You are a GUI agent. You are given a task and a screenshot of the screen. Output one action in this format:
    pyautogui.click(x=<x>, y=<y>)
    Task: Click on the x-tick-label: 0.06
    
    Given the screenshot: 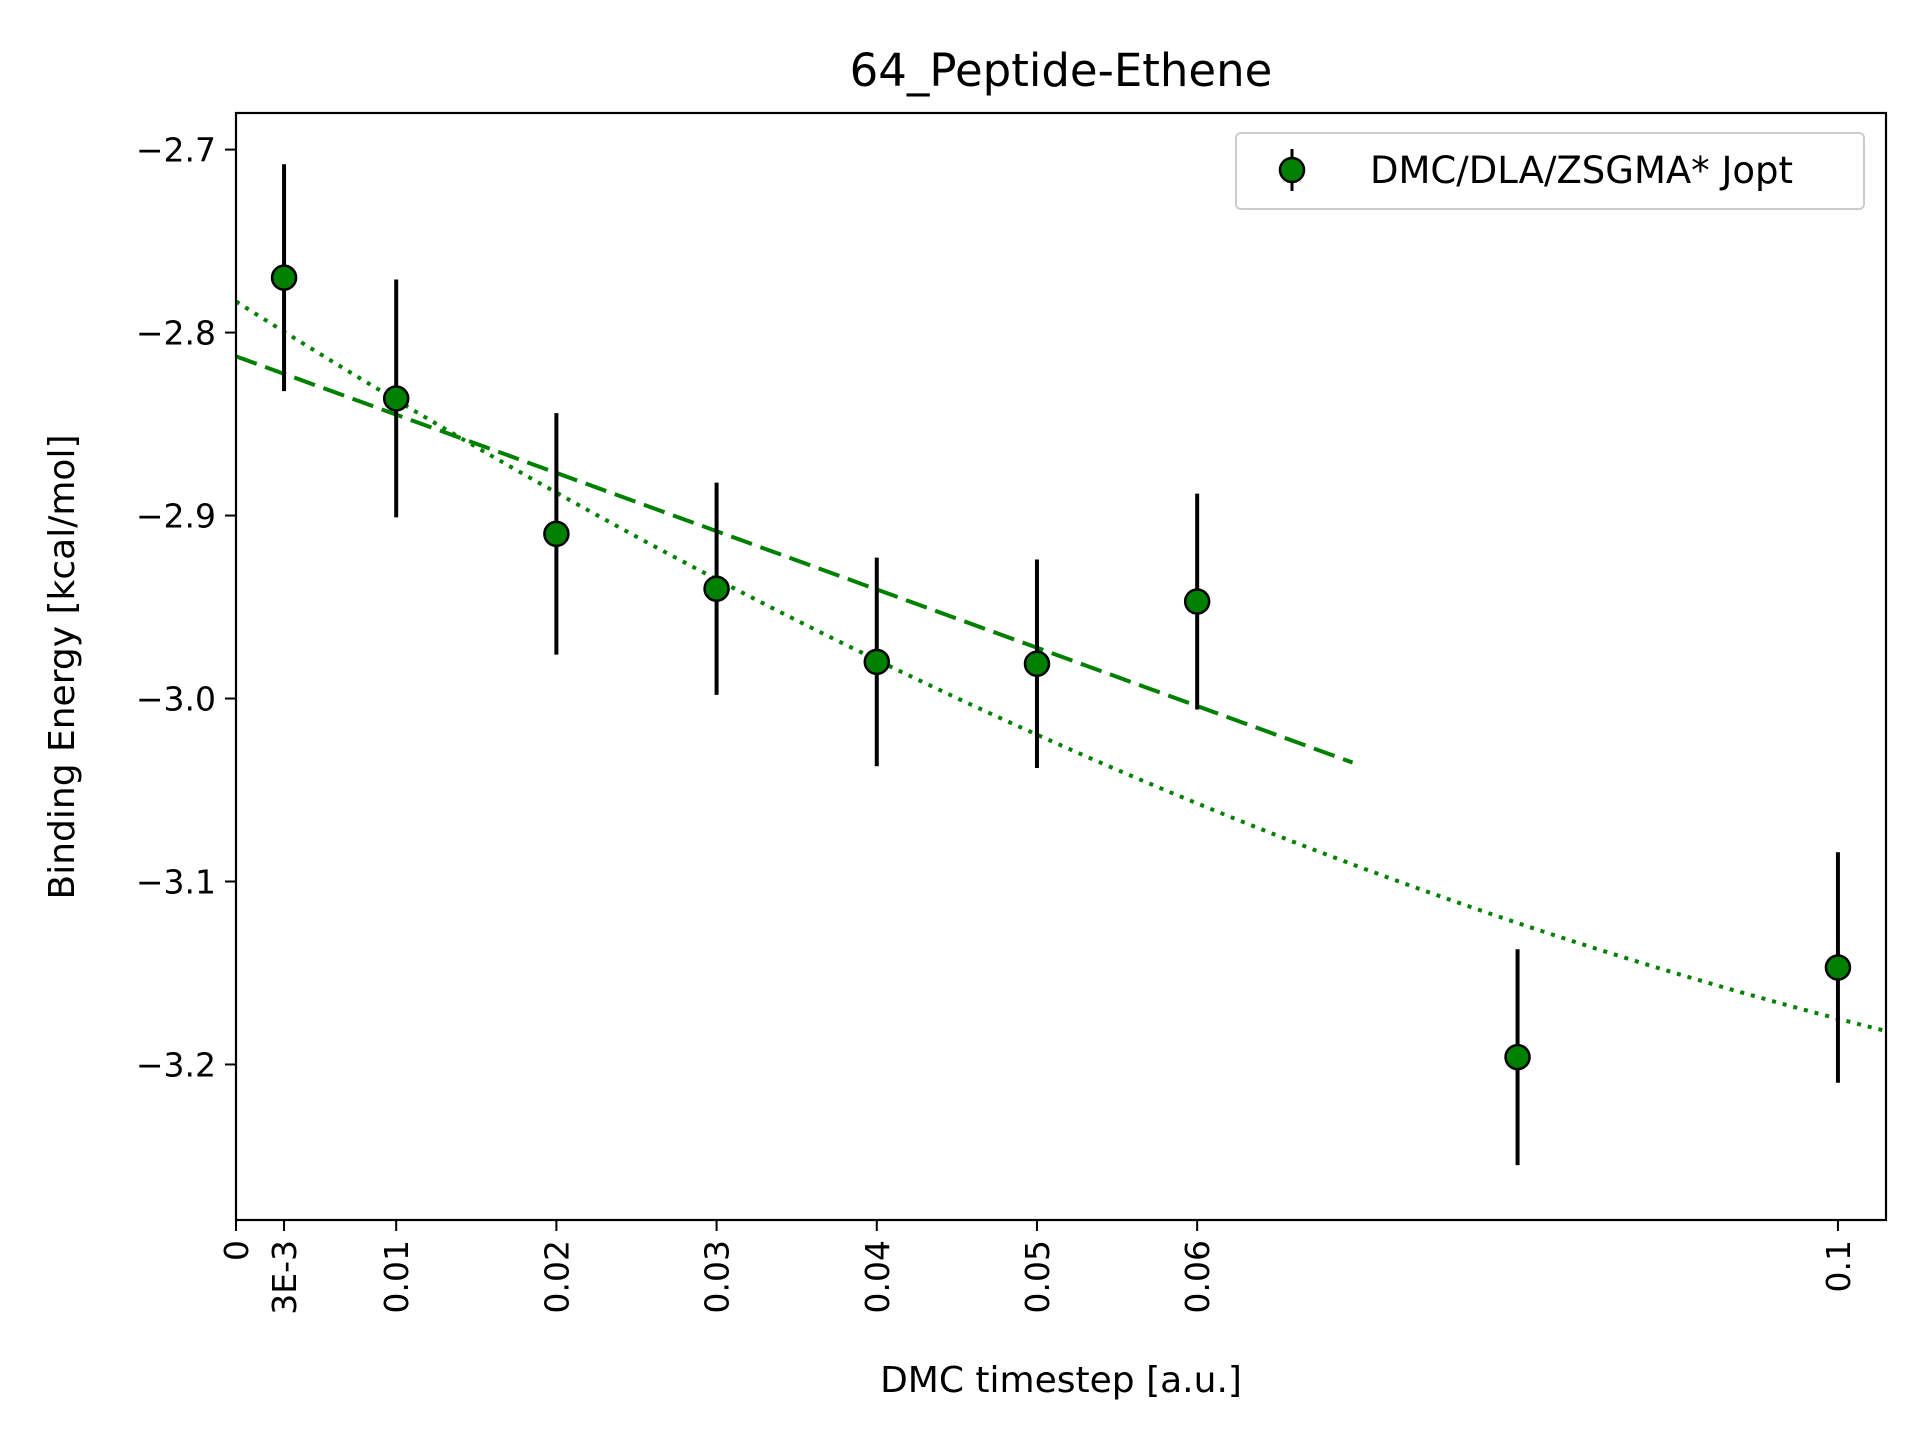 What is the action you would take?
    pyautogui.click(x=1197, y=1276)
    